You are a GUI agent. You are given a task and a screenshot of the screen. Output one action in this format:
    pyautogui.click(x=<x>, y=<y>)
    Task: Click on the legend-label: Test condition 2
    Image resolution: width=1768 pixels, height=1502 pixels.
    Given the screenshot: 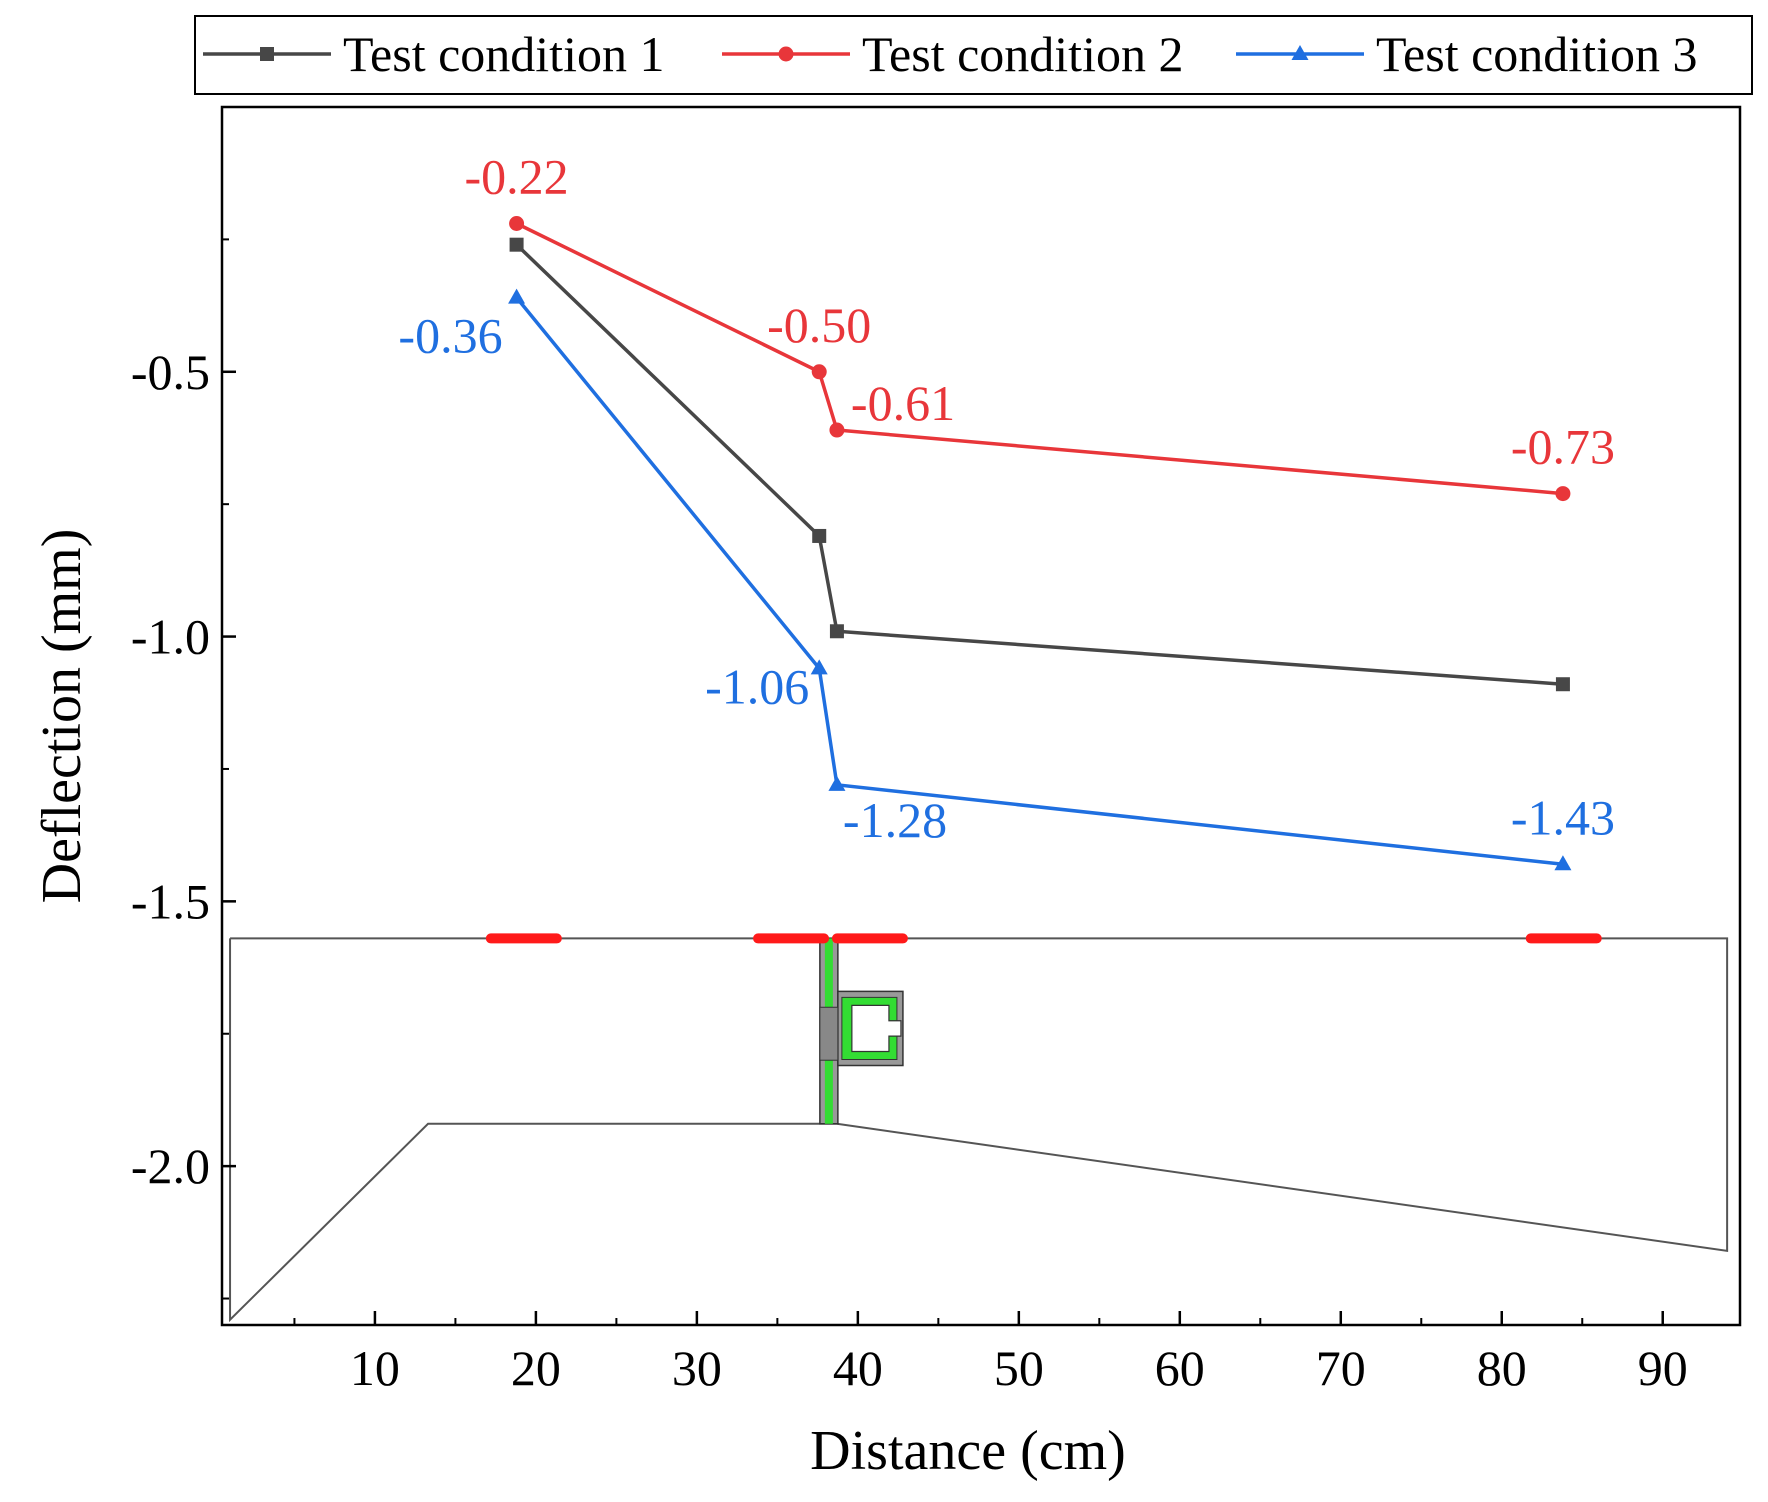 What is the action you would take?
    pyautogui.click(x=1022, y=54)
    